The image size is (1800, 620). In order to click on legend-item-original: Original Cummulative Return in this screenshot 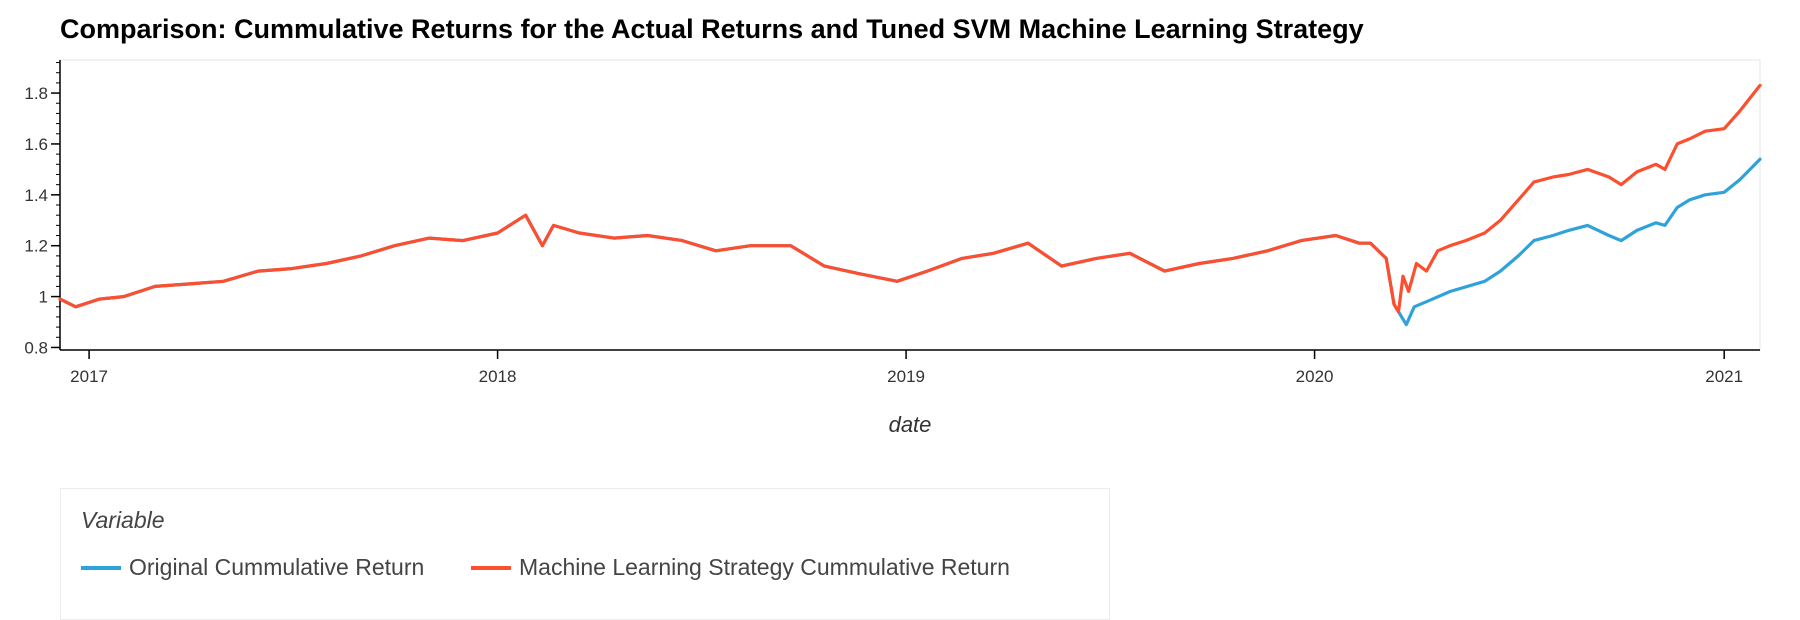, I will do `click(252, 567)`.